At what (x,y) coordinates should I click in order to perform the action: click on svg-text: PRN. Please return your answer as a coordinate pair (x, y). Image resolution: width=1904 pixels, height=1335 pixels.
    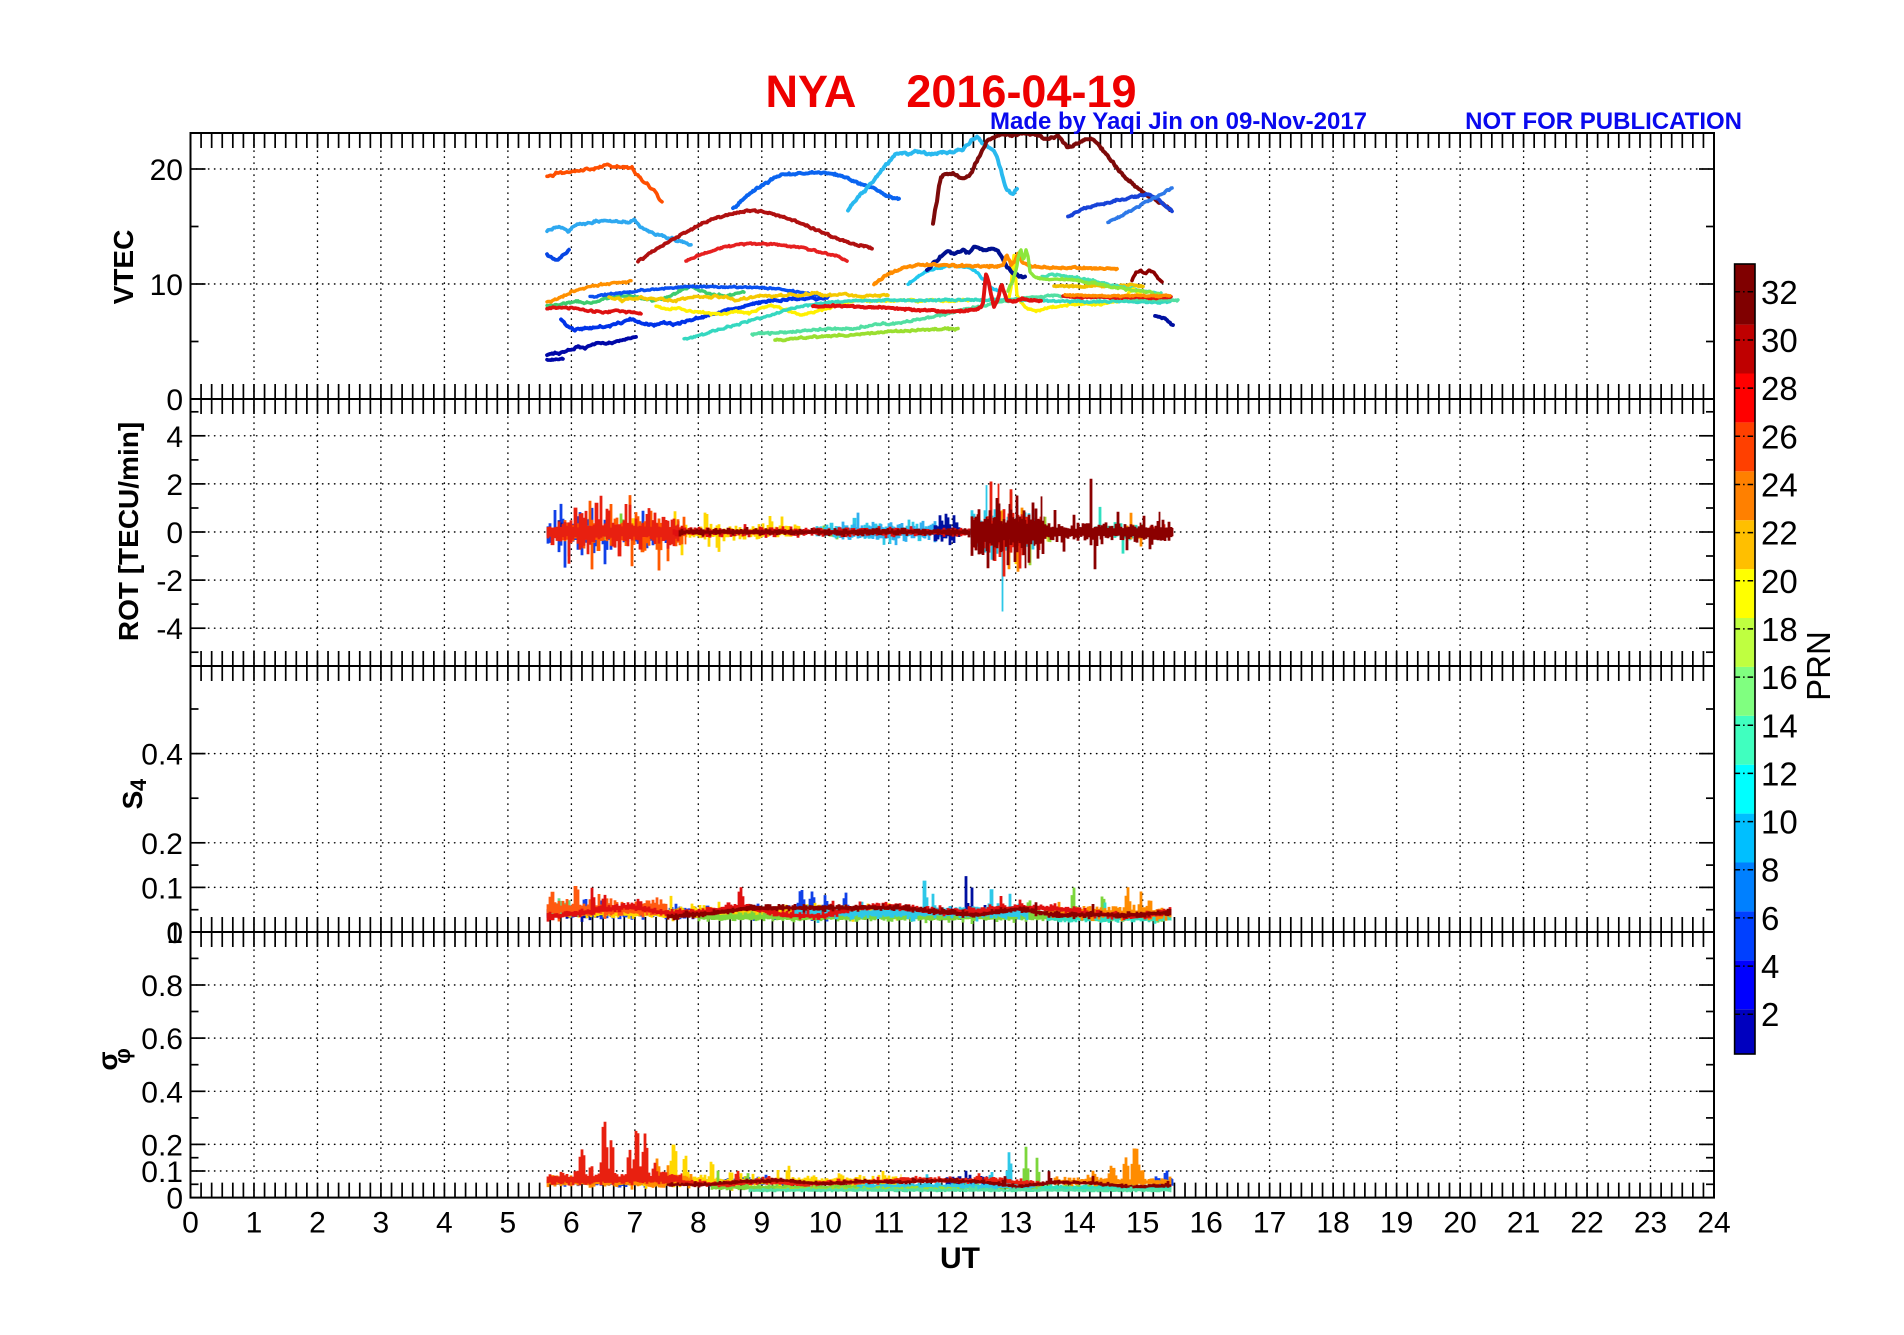
    Looking at the image, I should click on (1818, 666).